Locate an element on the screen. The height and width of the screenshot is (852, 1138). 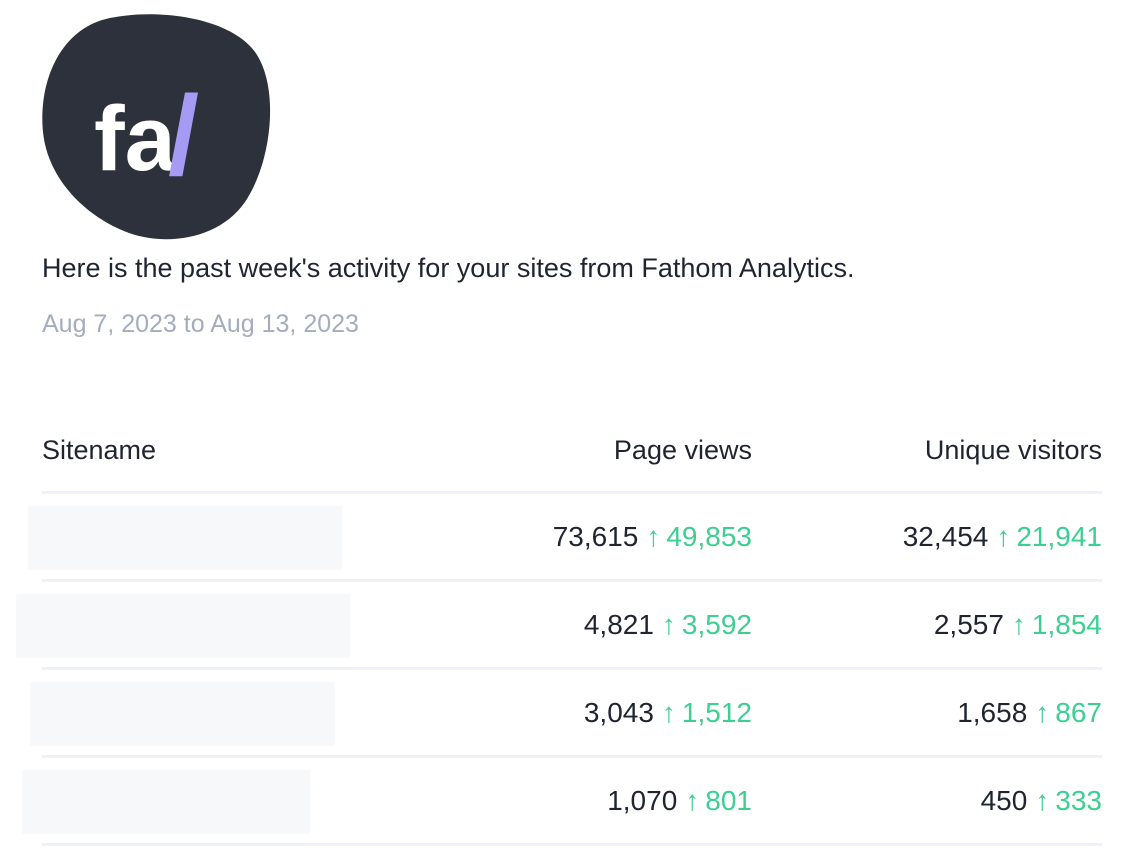
fathom-logo-icon: fa / is located at coordinates (156, 127).